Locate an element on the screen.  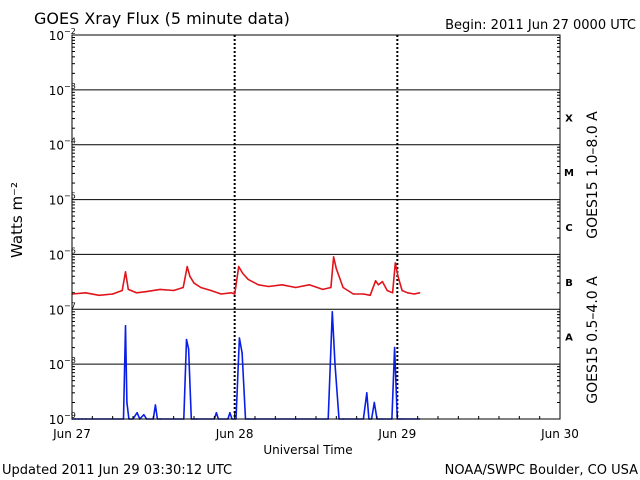
y-tick-exponent: −4 is located at coordinates (70, 141).